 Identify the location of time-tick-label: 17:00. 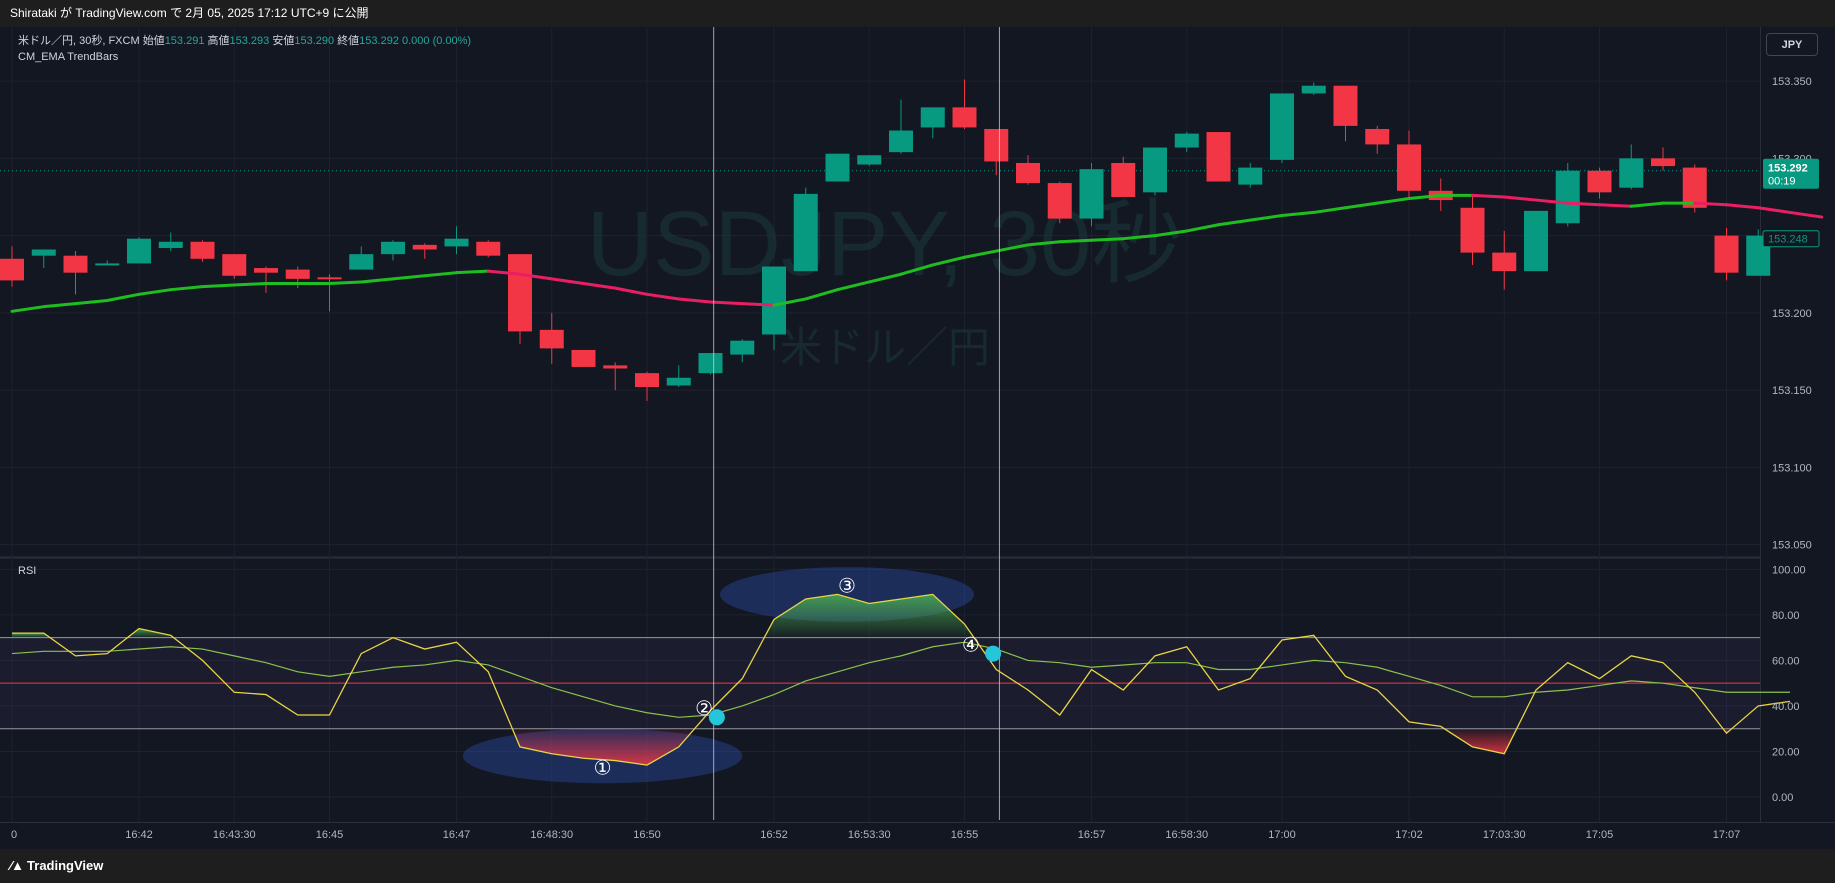
(1282, 835).